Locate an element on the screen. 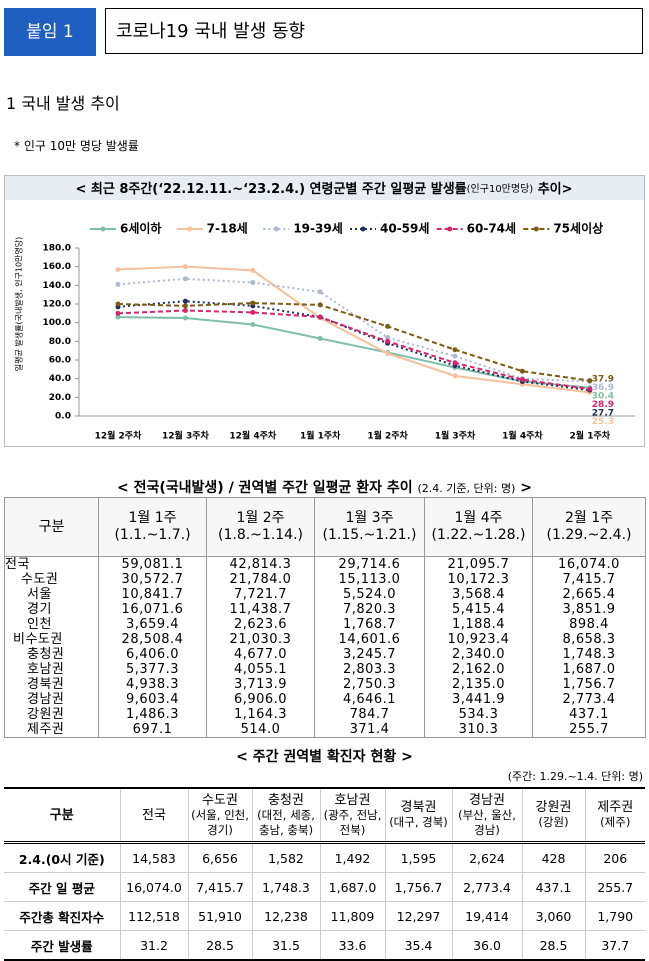 The width and height of the screenshot is (649, 961). y-tick-label: 140.0 is located at coordinates (57, 286).